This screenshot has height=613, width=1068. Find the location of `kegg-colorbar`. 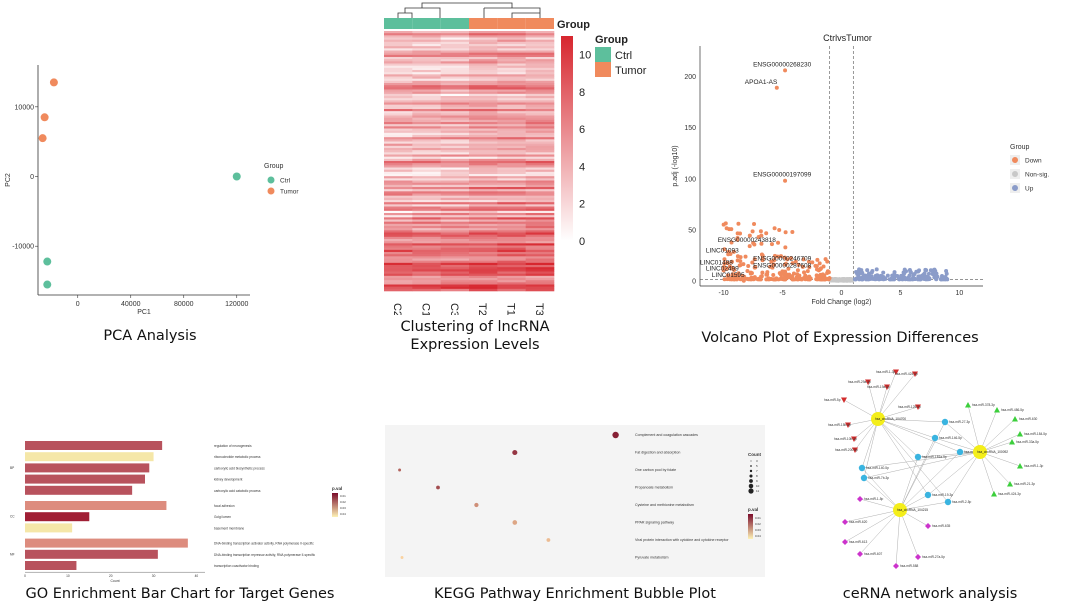

kegg-colorbar is located at coordinates (750, 526).